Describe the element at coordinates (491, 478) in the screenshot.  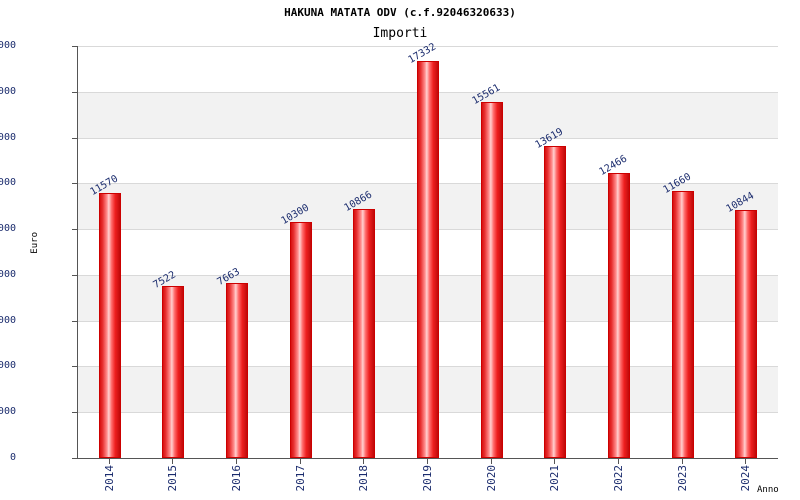
I see `x-tick-label: 2020` at that location.